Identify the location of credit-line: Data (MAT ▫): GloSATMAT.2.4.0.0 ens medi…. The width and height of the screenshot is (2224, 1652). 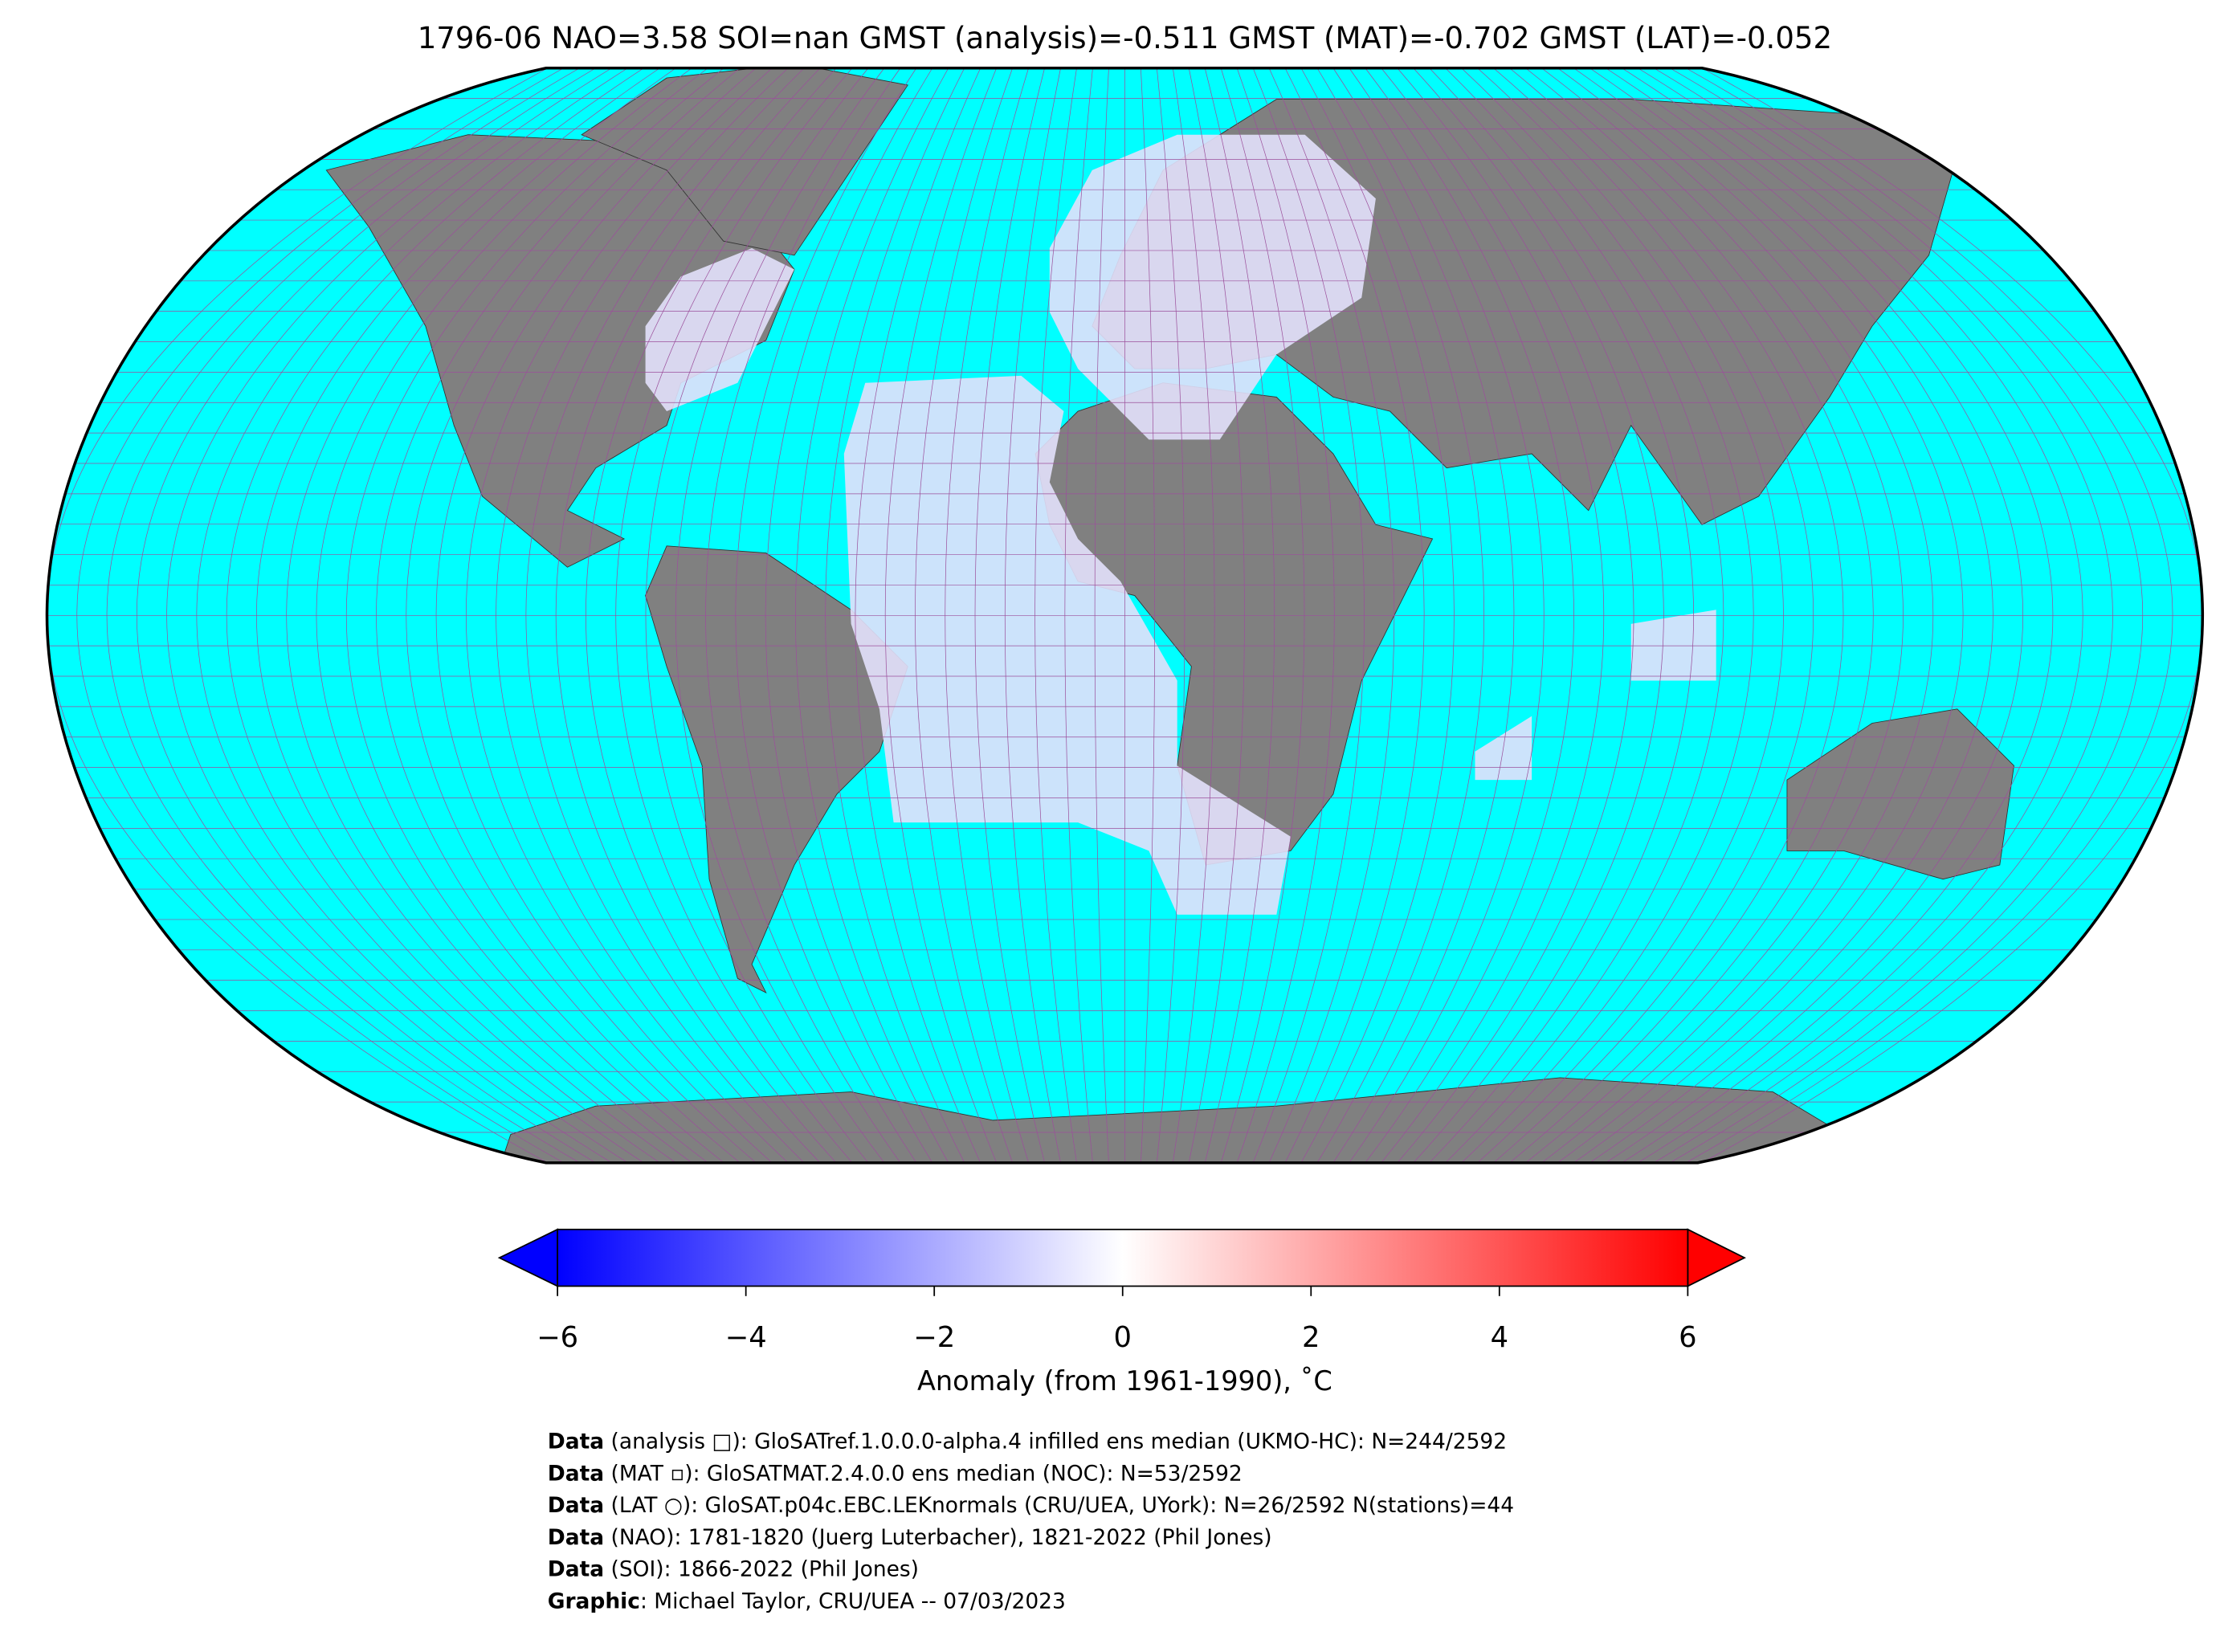
(896, 1473).